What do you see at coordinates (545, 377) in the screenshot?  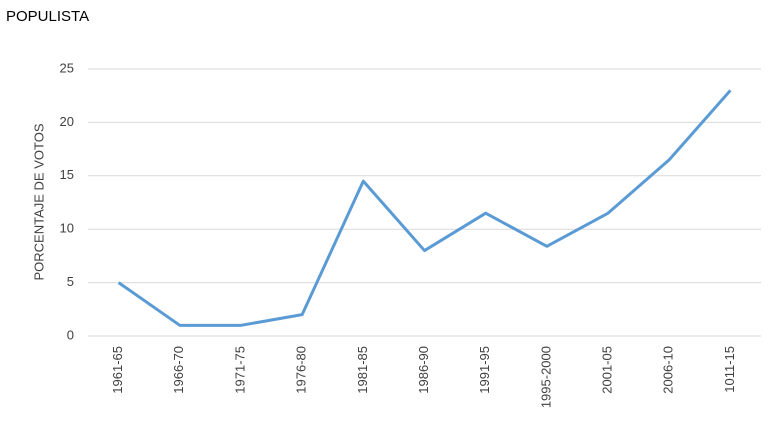 I see `x-tick-label: 1995-2000` at bounding box center [545, 377].